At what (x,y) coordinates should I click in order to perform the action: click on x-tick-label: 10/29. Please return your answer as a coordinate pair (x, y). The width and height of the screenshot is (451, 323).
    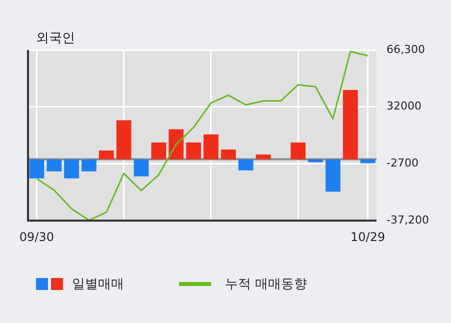
    Looking at the image, I should click on (368, 237).